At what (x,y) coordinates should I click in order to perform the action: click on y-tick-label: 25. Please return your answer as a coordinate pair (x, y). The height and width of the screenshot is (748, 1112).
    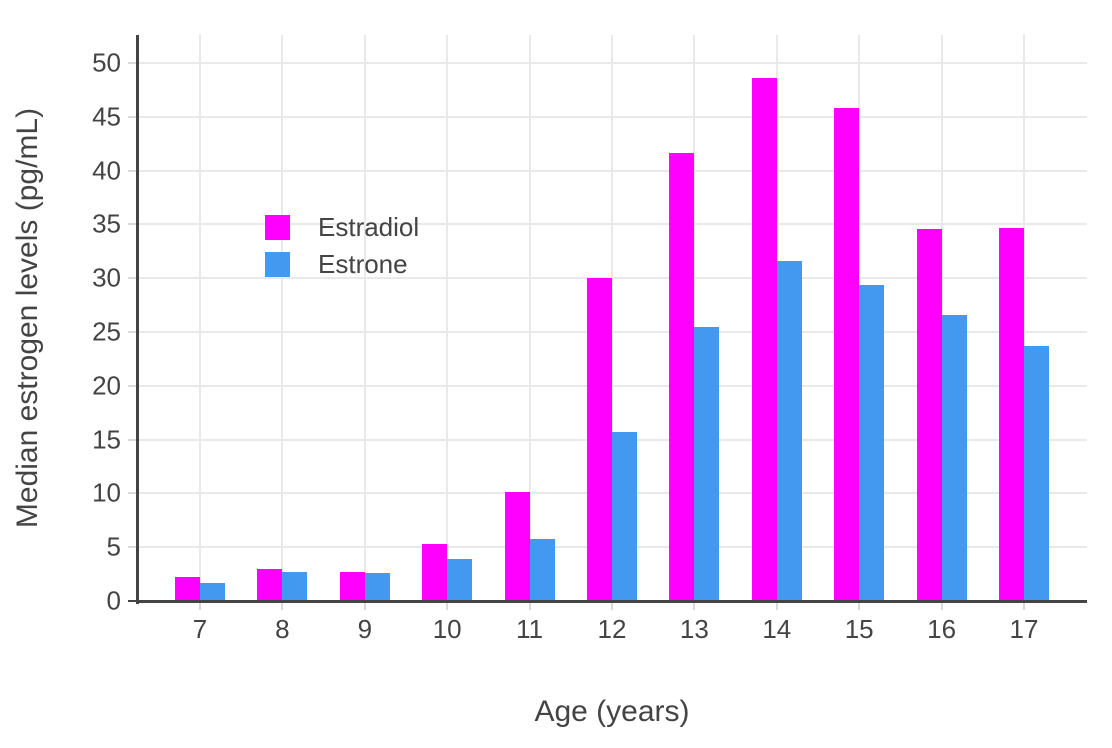
    Looking at the image, I should click on (106, 331).